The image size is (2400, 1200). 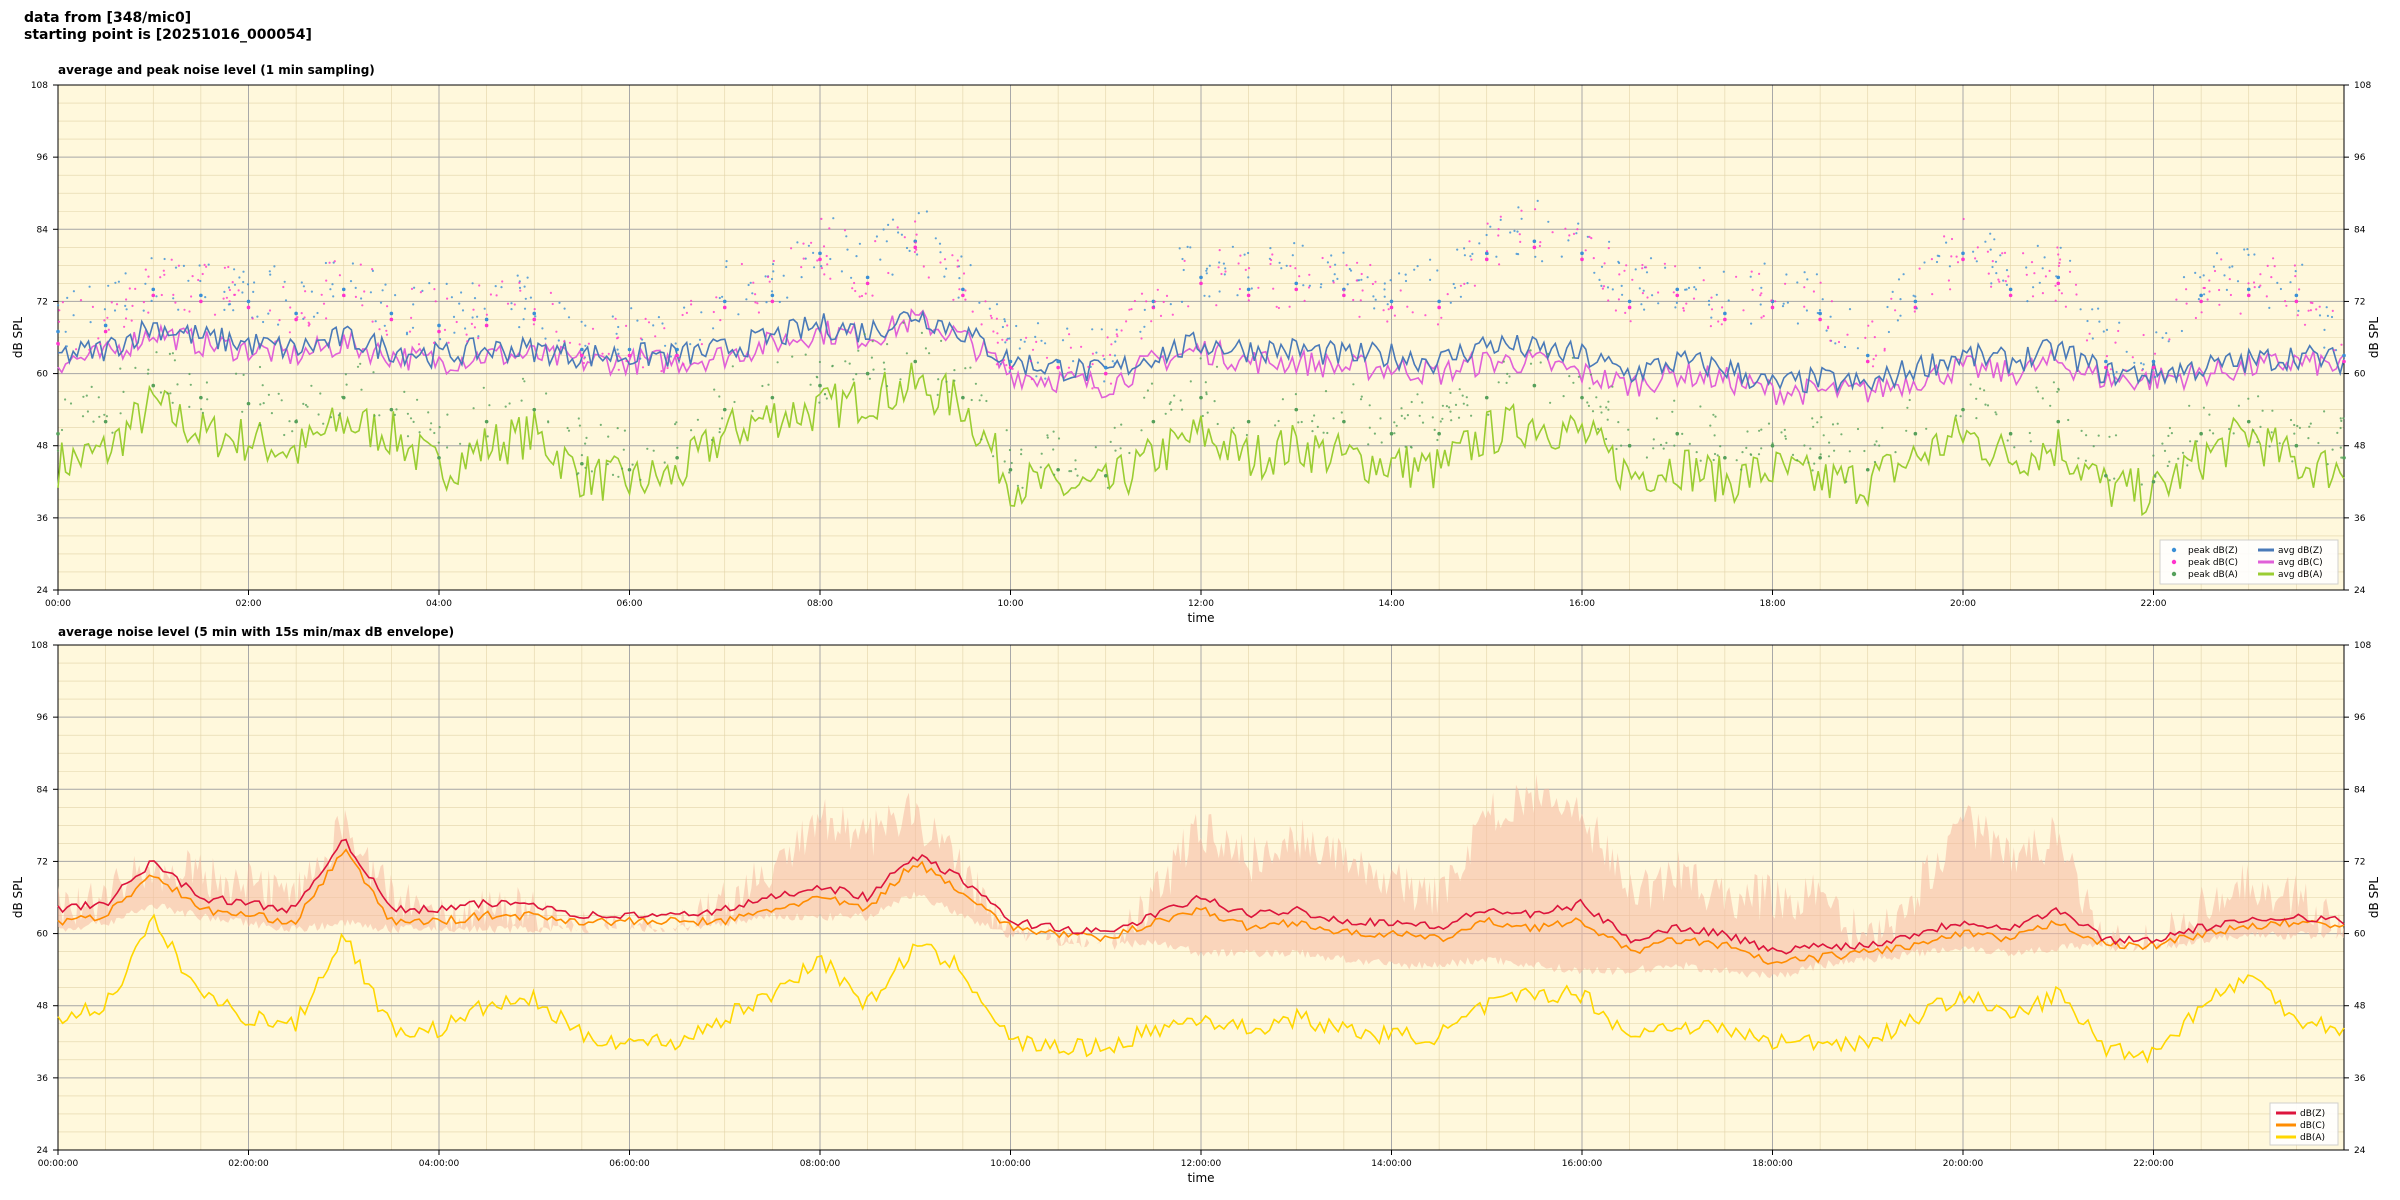 What do you see at coordinates (2360, 519) in the screenshot?
I see `y-tick-label-right: 36` at bounding box center [2360, 519].